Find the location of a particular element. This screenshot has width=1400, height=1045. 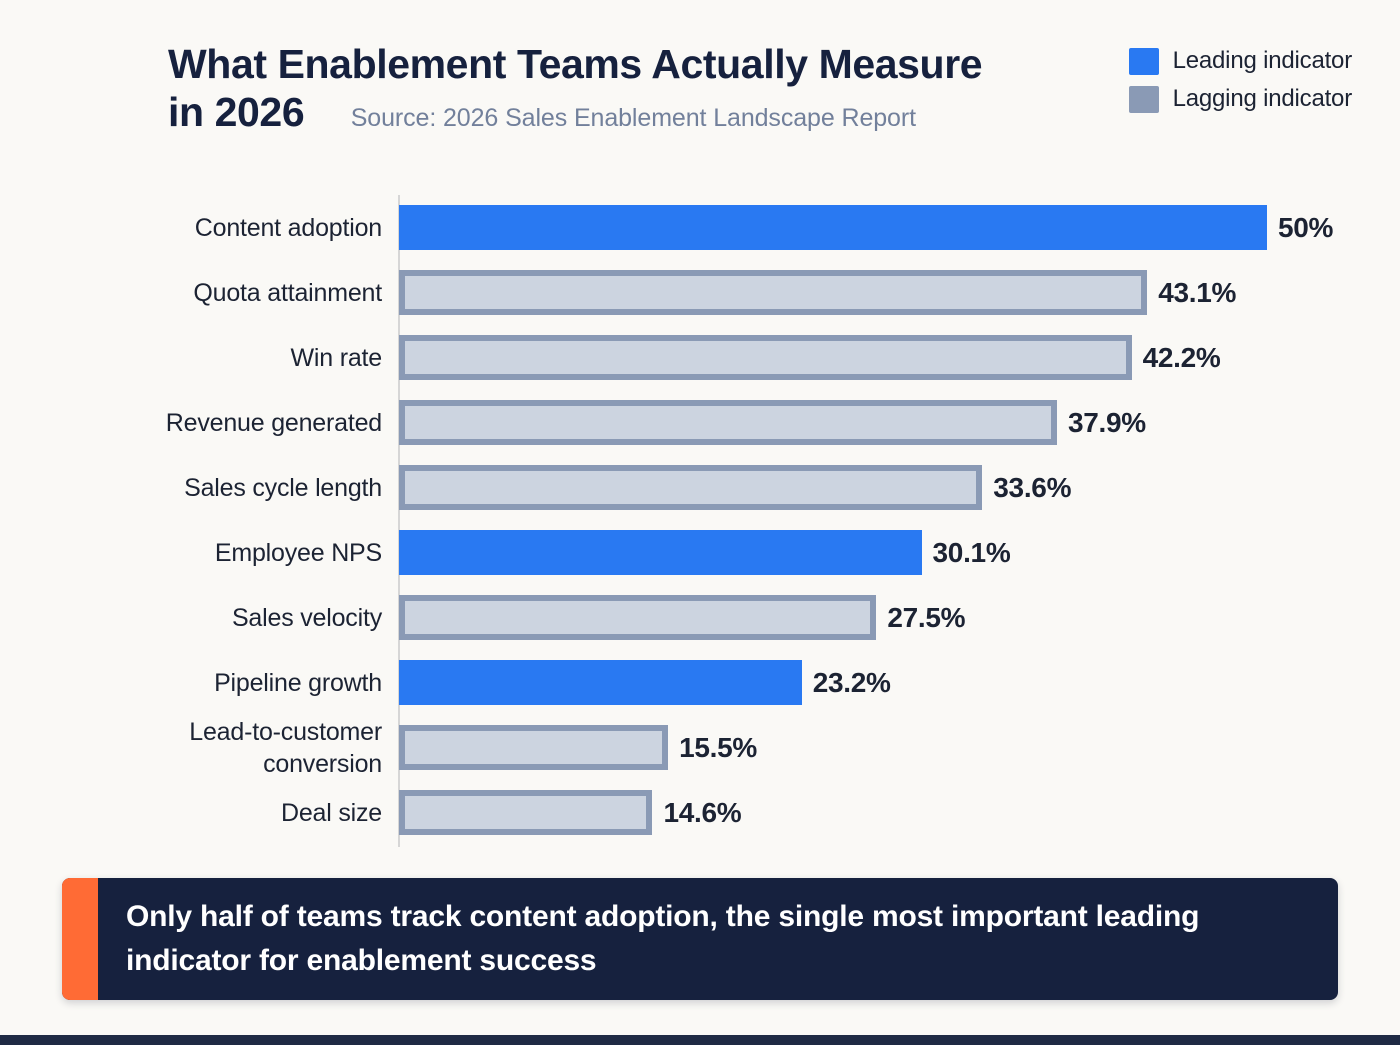

bar-row: Content adoption 50% is located at coordinates (700, 227).